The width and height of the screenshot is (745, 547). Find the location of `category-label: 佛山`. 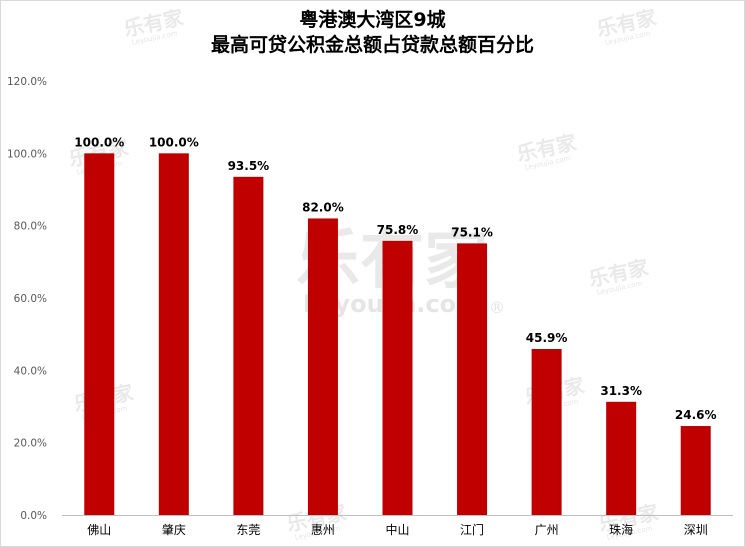

category-label: 佛山 is located at coordinates (99, 530).